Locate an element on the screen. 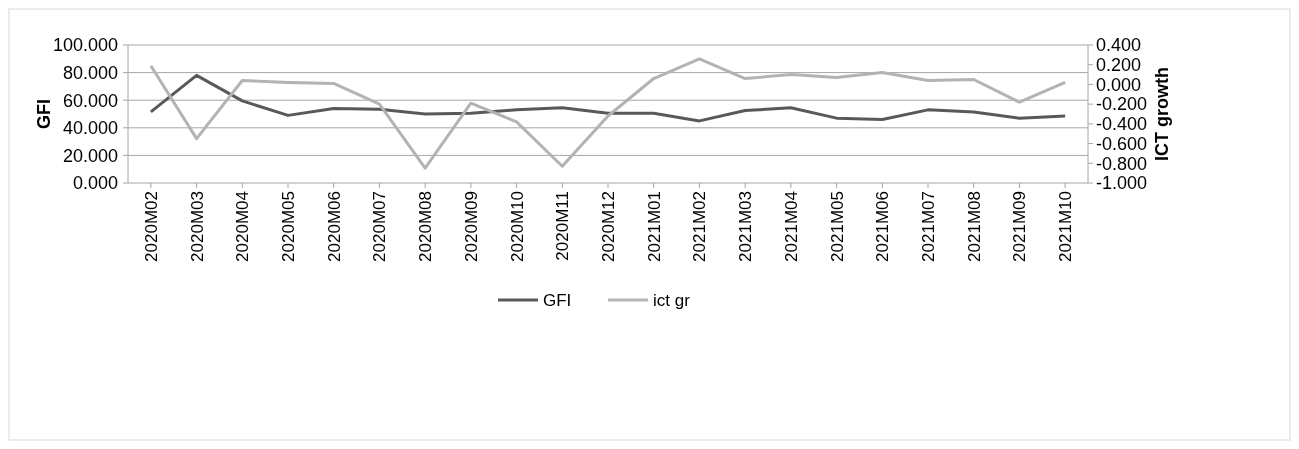  y2-tick-label: -1.000 is located at coordinates (1122, 183).